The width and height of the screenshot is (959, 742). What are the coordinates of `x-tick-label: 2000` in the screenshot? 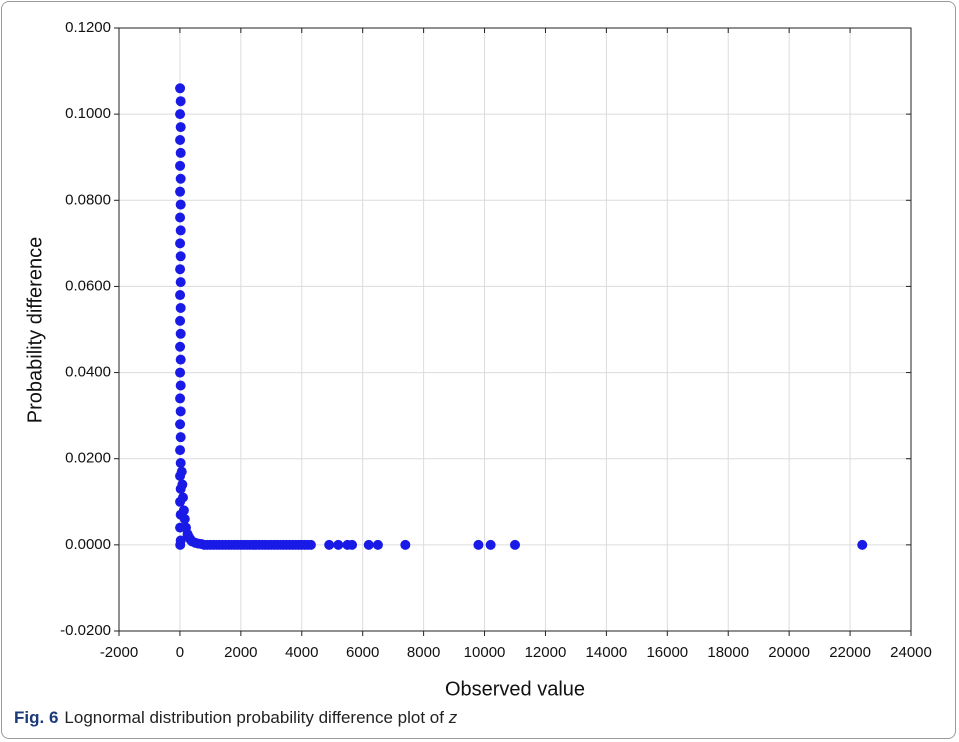 It's located at (240, 652).